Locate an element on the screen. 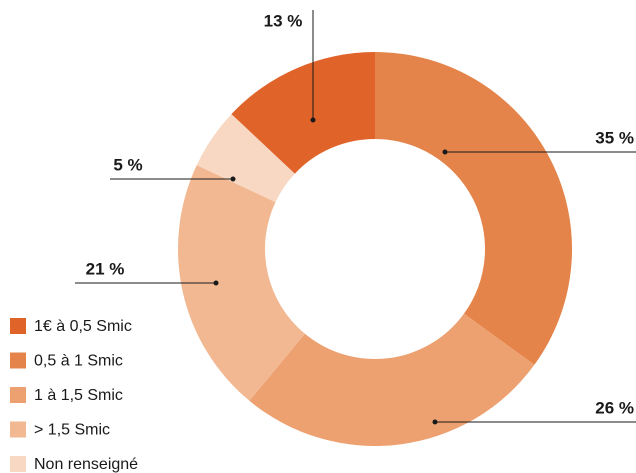 The image size is (636, 473). legend-label: 1 à 1,5 Smic is located at coordinates (78, 395).